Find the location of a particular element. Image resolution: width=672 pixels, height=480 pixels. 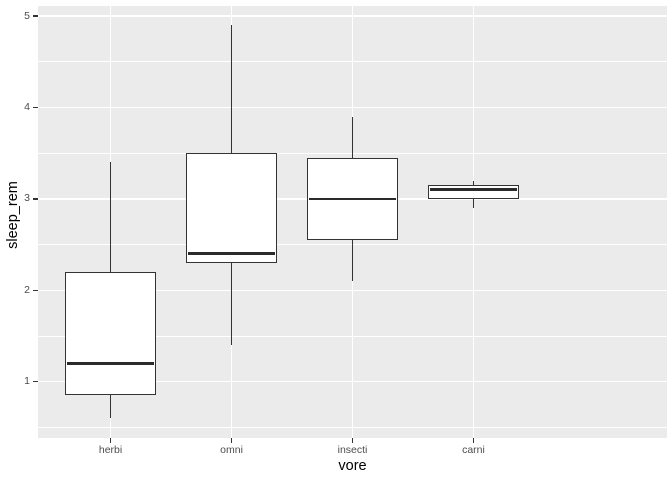

y-tick-label: 2 is located at coordinates (27, 289).